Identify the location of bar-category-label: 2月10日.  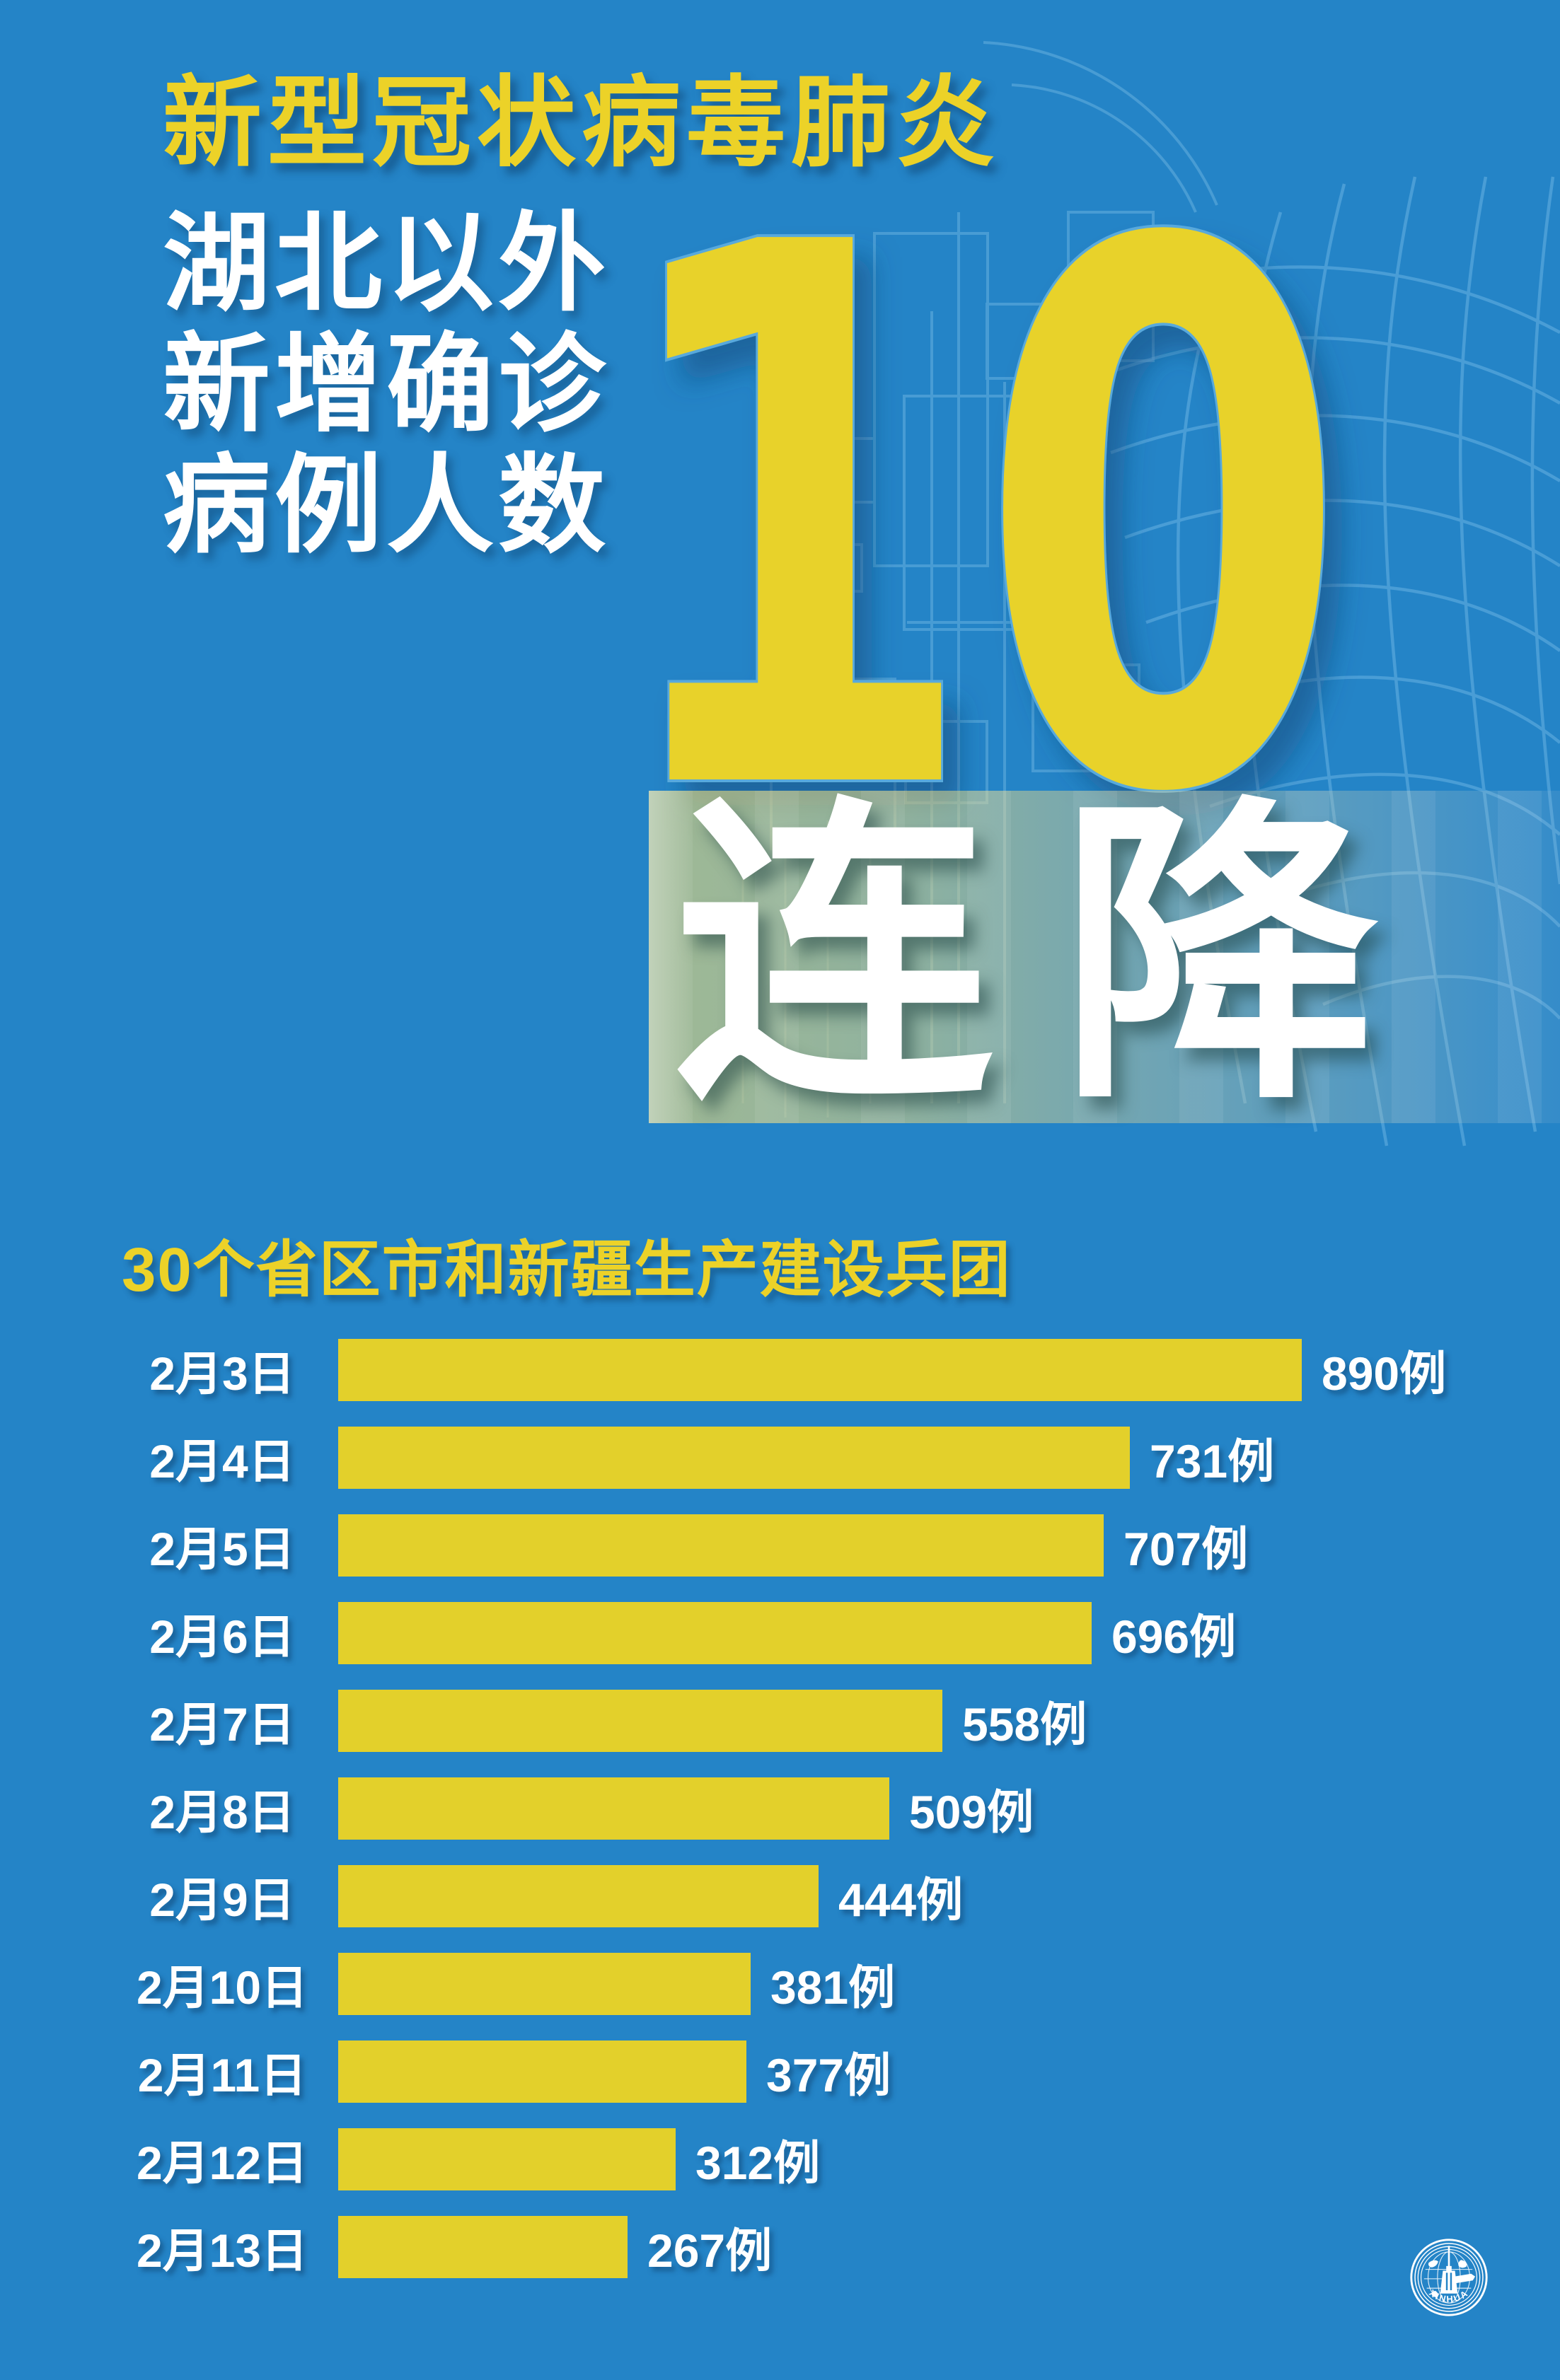
(222, 1988).